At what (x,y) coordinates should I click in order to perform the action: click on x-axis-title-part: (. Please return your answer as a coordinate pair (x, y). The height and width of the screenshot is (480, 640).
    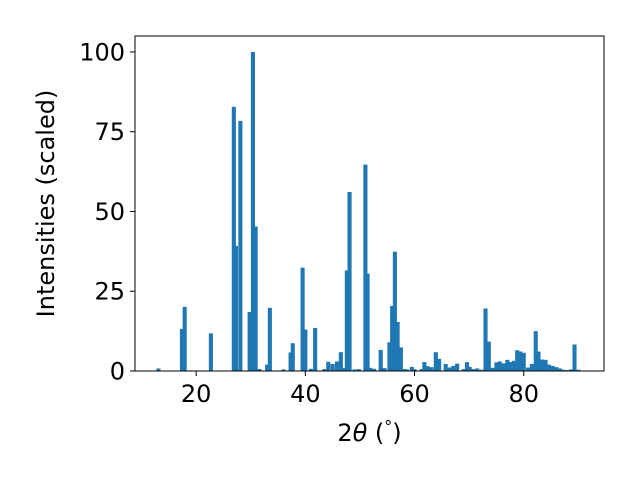
    Looking at the image, I should click on (375, 433).